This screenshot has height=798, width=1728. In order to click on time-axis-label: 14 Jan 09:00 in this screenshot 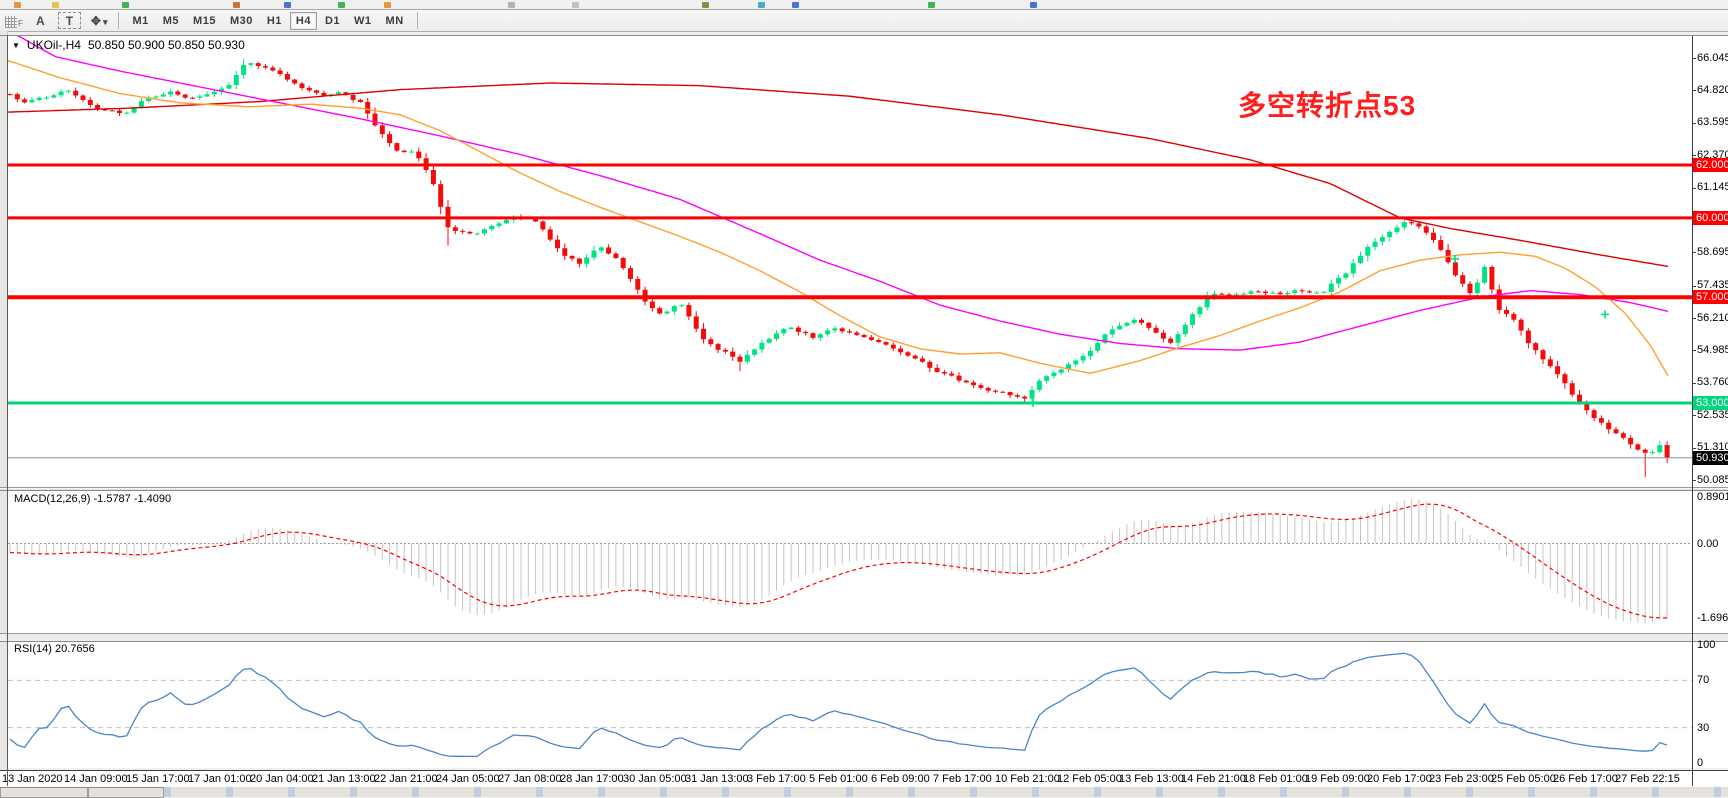, I will do `click(96, 779)`.